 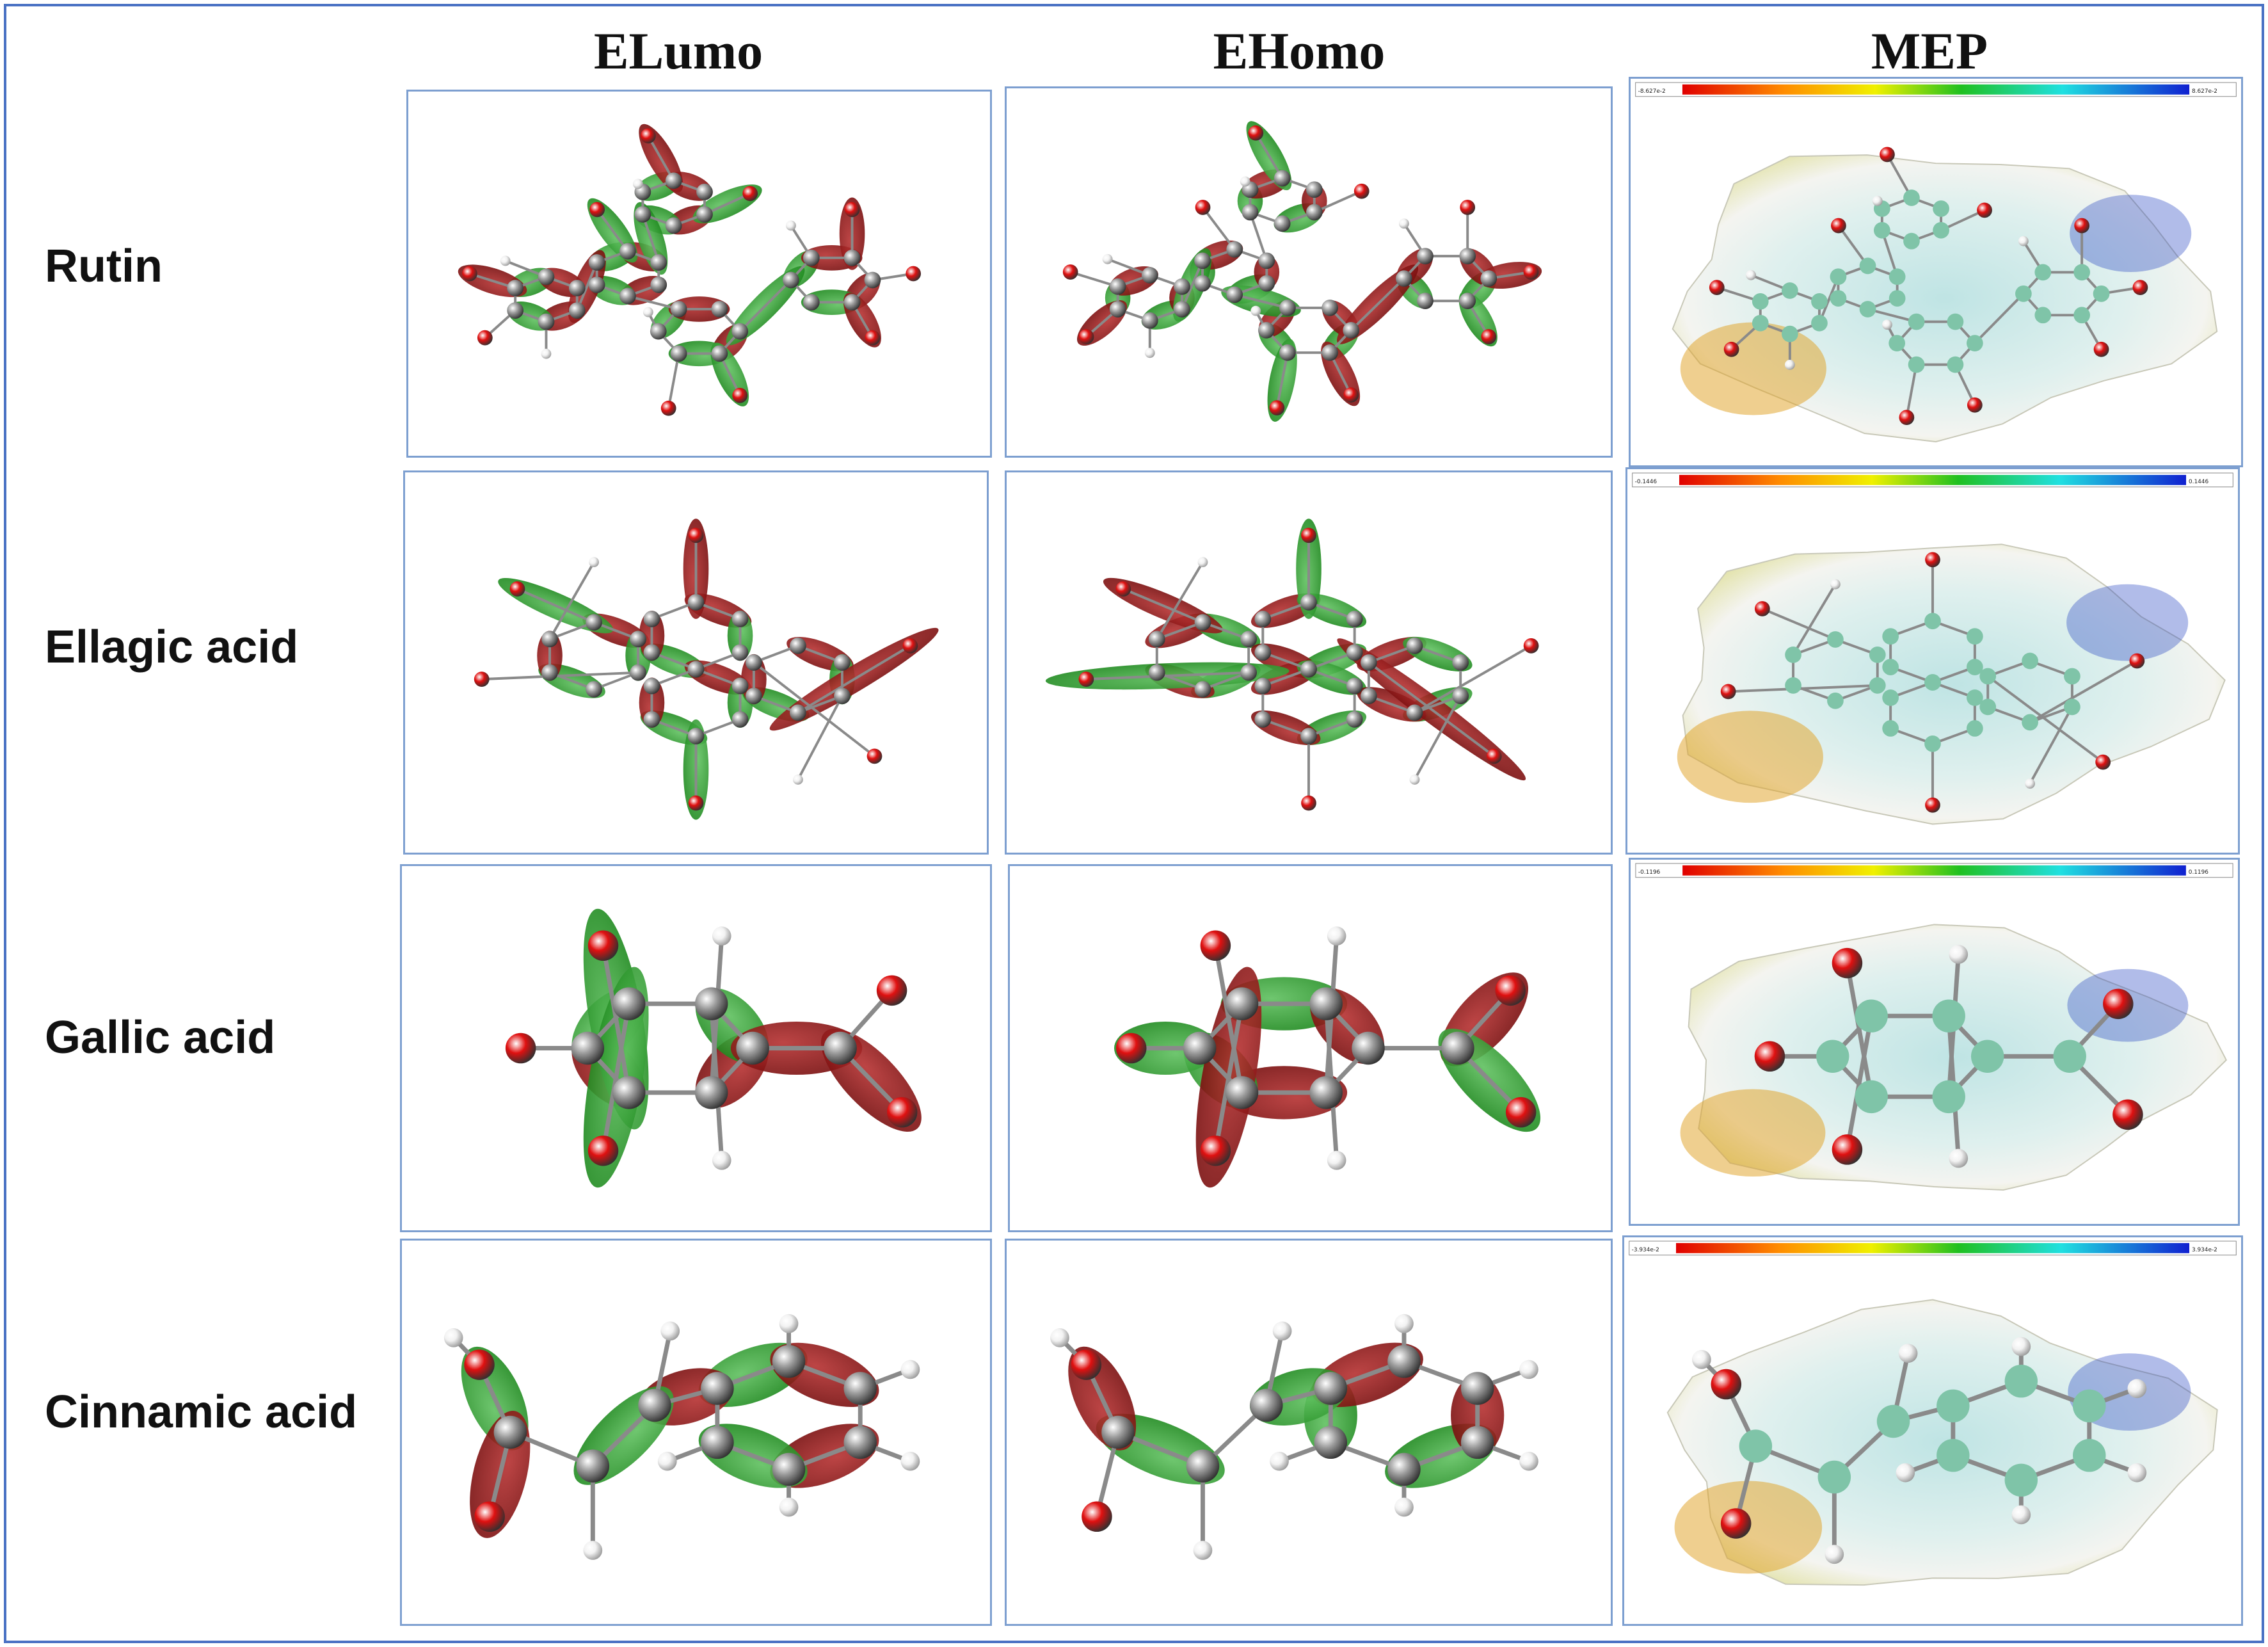 I want to click on panel-rutin-mep: -8.627e-2 8.627e-2, so click(x=1936, y=272).